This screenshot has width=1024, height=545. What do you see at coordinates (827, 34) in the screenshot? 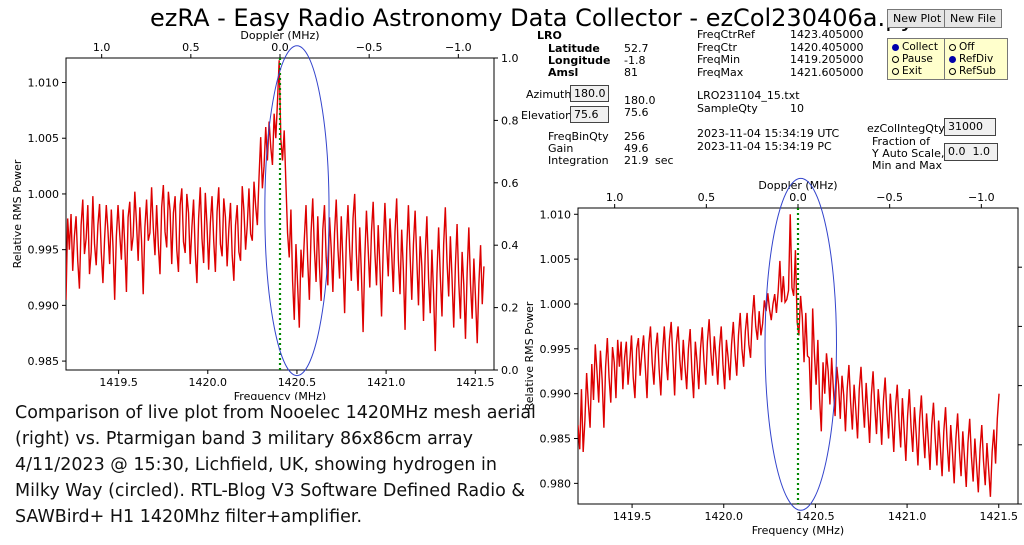
I see `freq-ctr-ref-value: 1423.405000` at bounding box center [827, 34].